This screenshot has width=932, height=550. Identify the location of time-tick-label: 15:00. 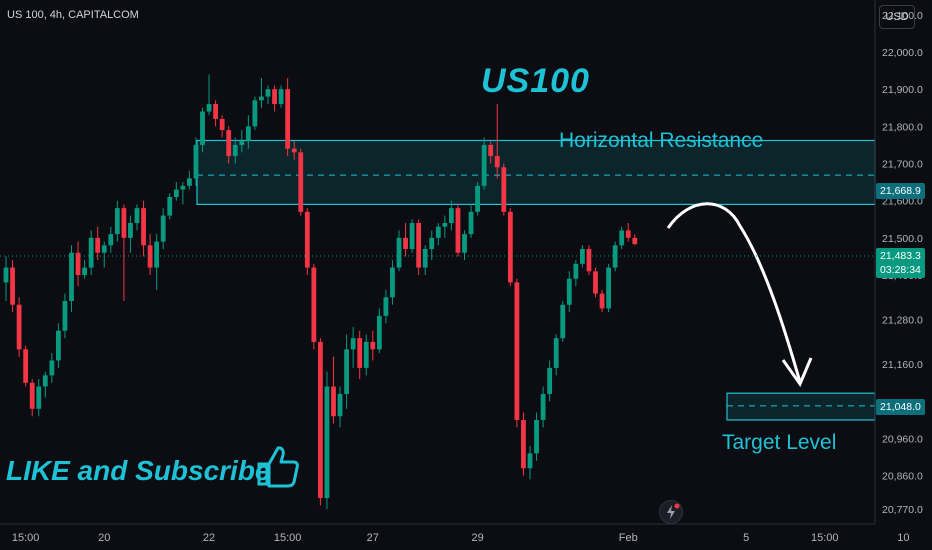
(26, 538).